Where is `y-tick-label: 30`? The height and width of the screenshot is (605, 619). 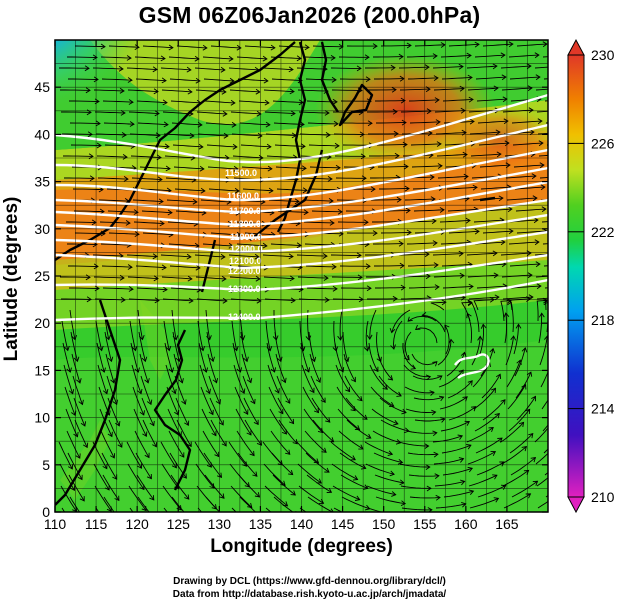
y-tick-label: 30 is located at coordinates (42, 229).